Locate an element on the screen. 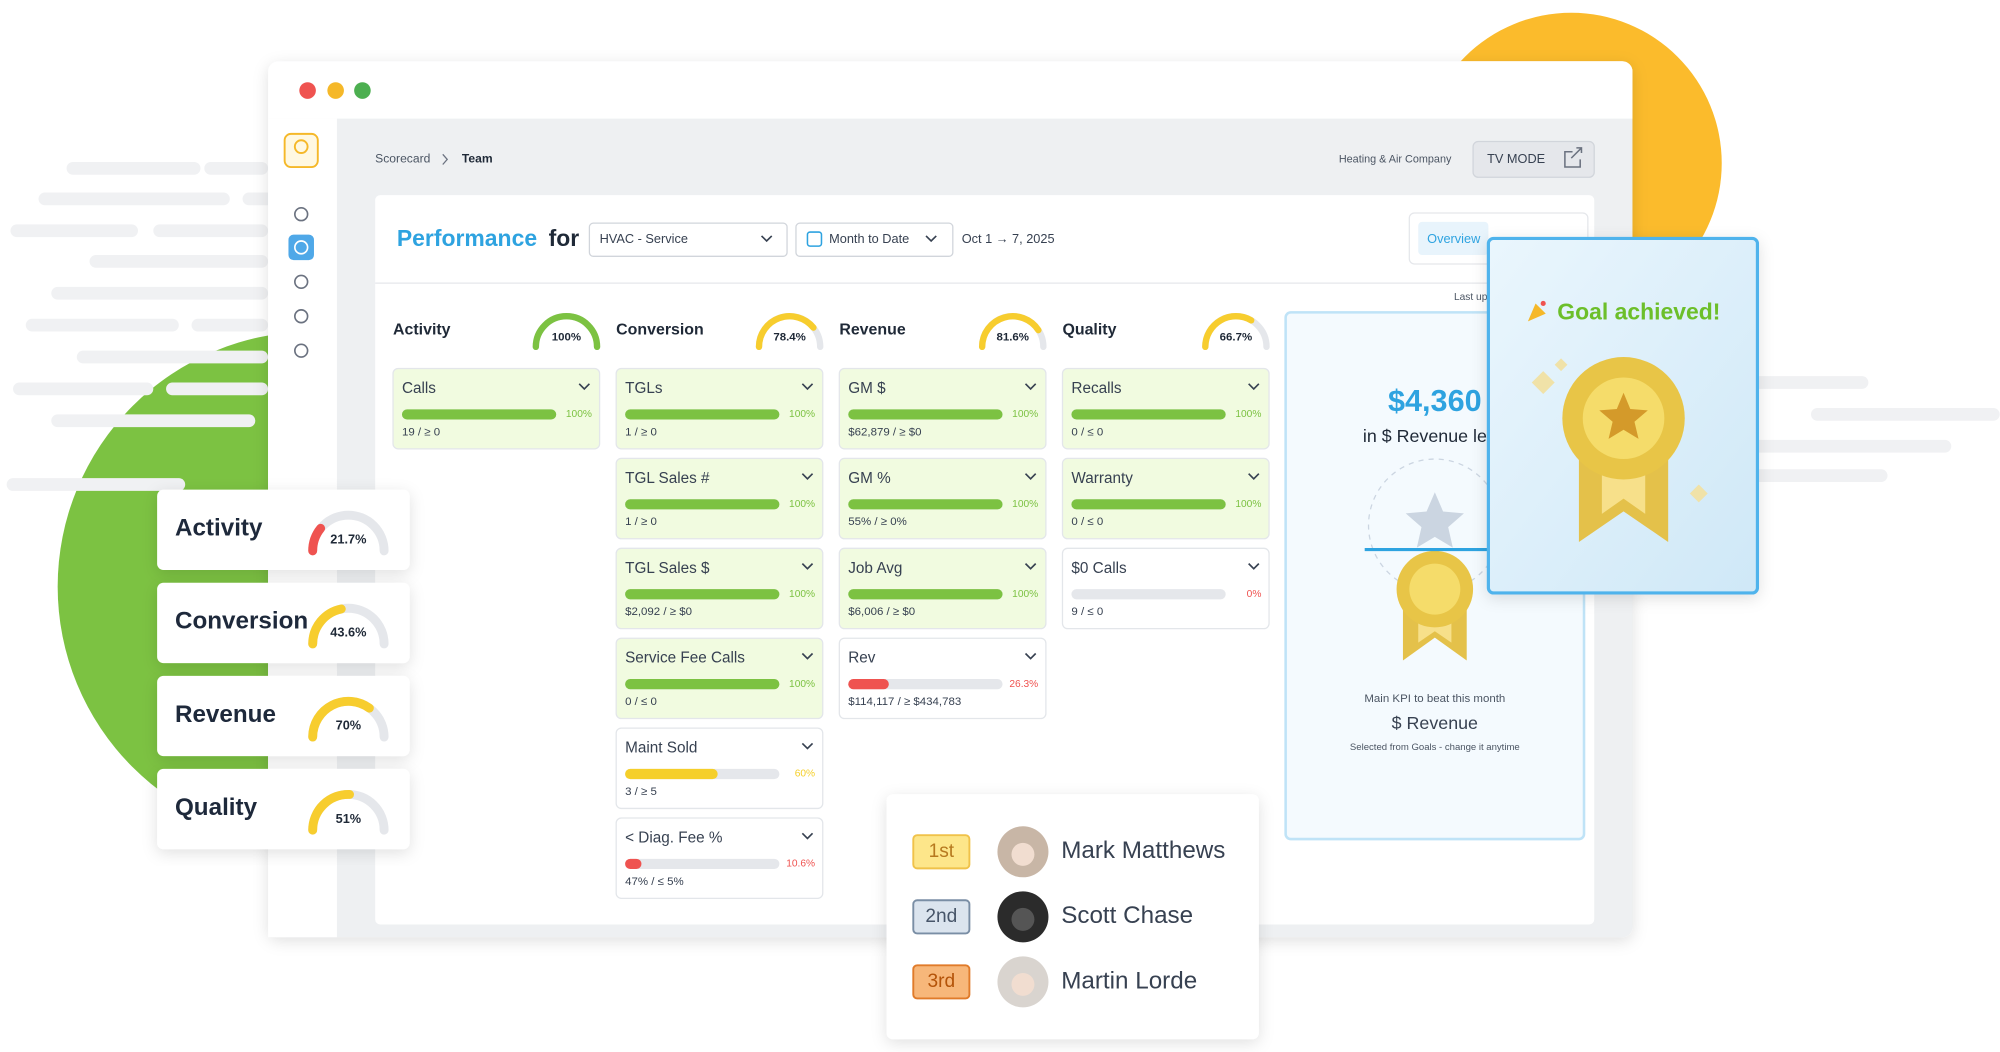 The image size is (2000, 1052). medal-star is located at coordinates (1623, 415).